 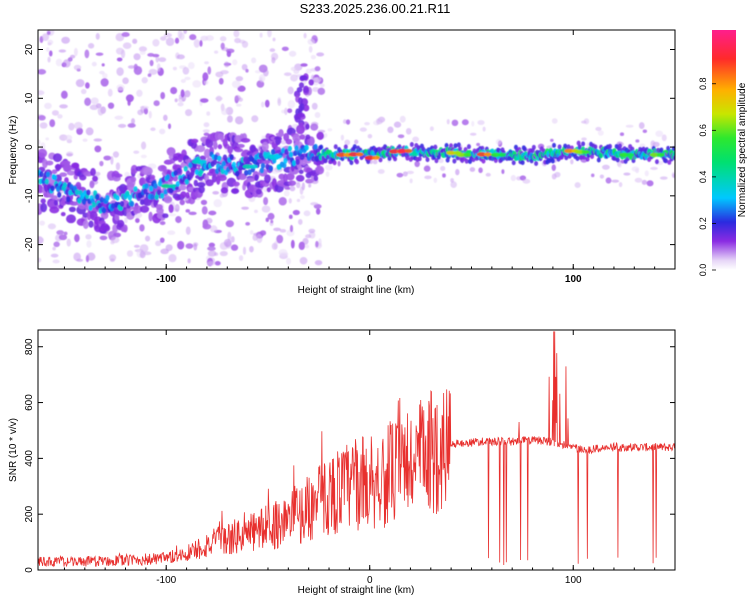 What do you see at coordinates (703, 84) in the screenshot?
I see `colorbar-tick-label: 0.8` at bounding box center [703, 84].